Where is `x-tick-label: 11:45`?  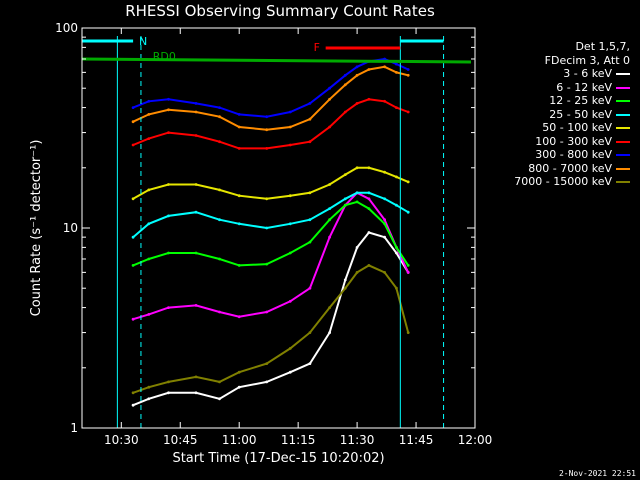 x-tick-label: 11:45 is located at coordinates (416, 440).